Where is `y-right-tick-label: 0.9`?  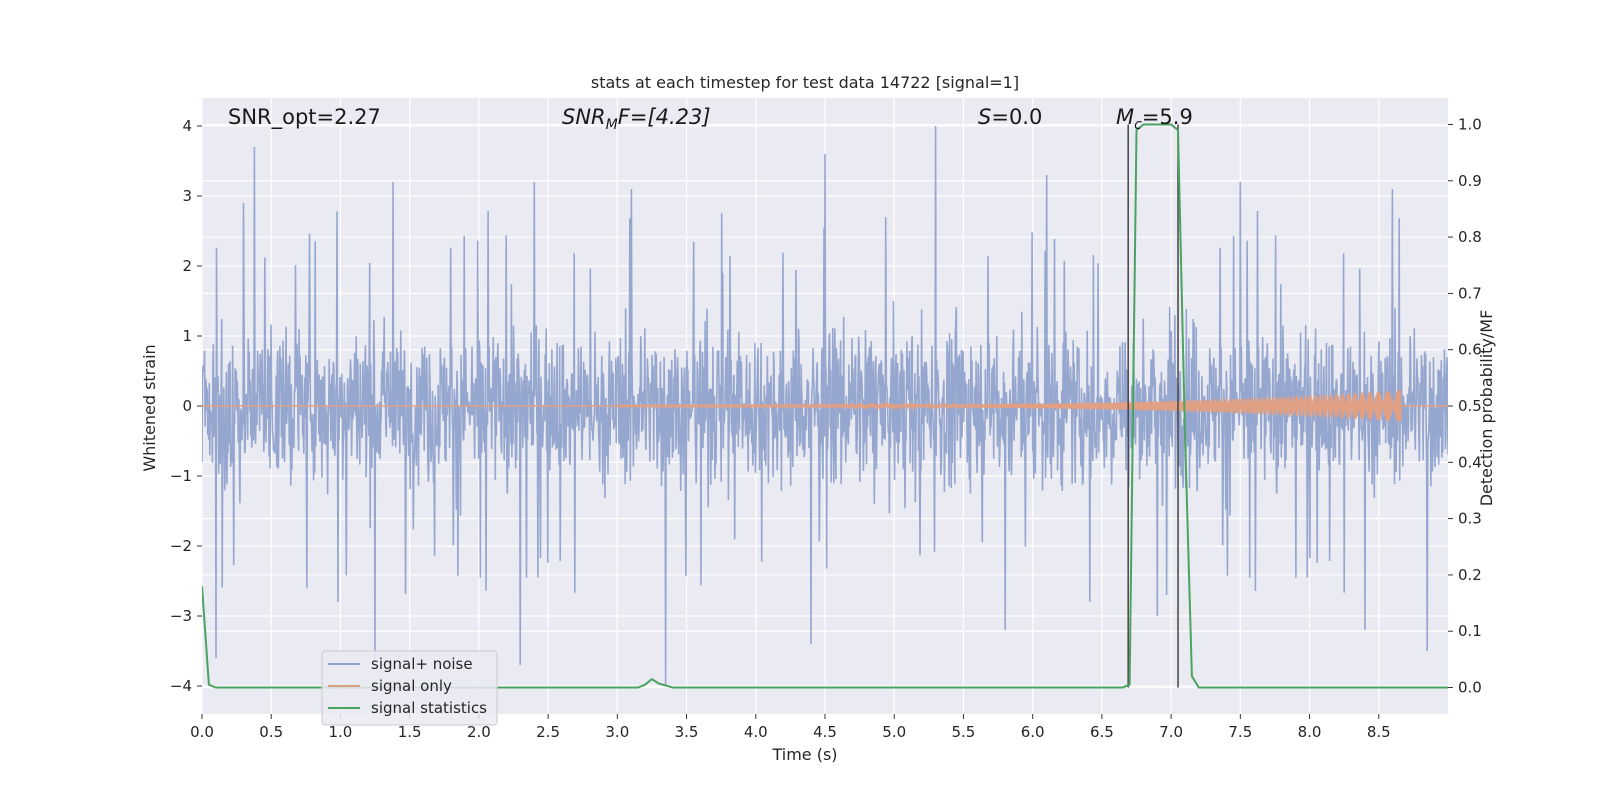 y-right-tick-label: 0.9 is located at coordinates (1470, 181).